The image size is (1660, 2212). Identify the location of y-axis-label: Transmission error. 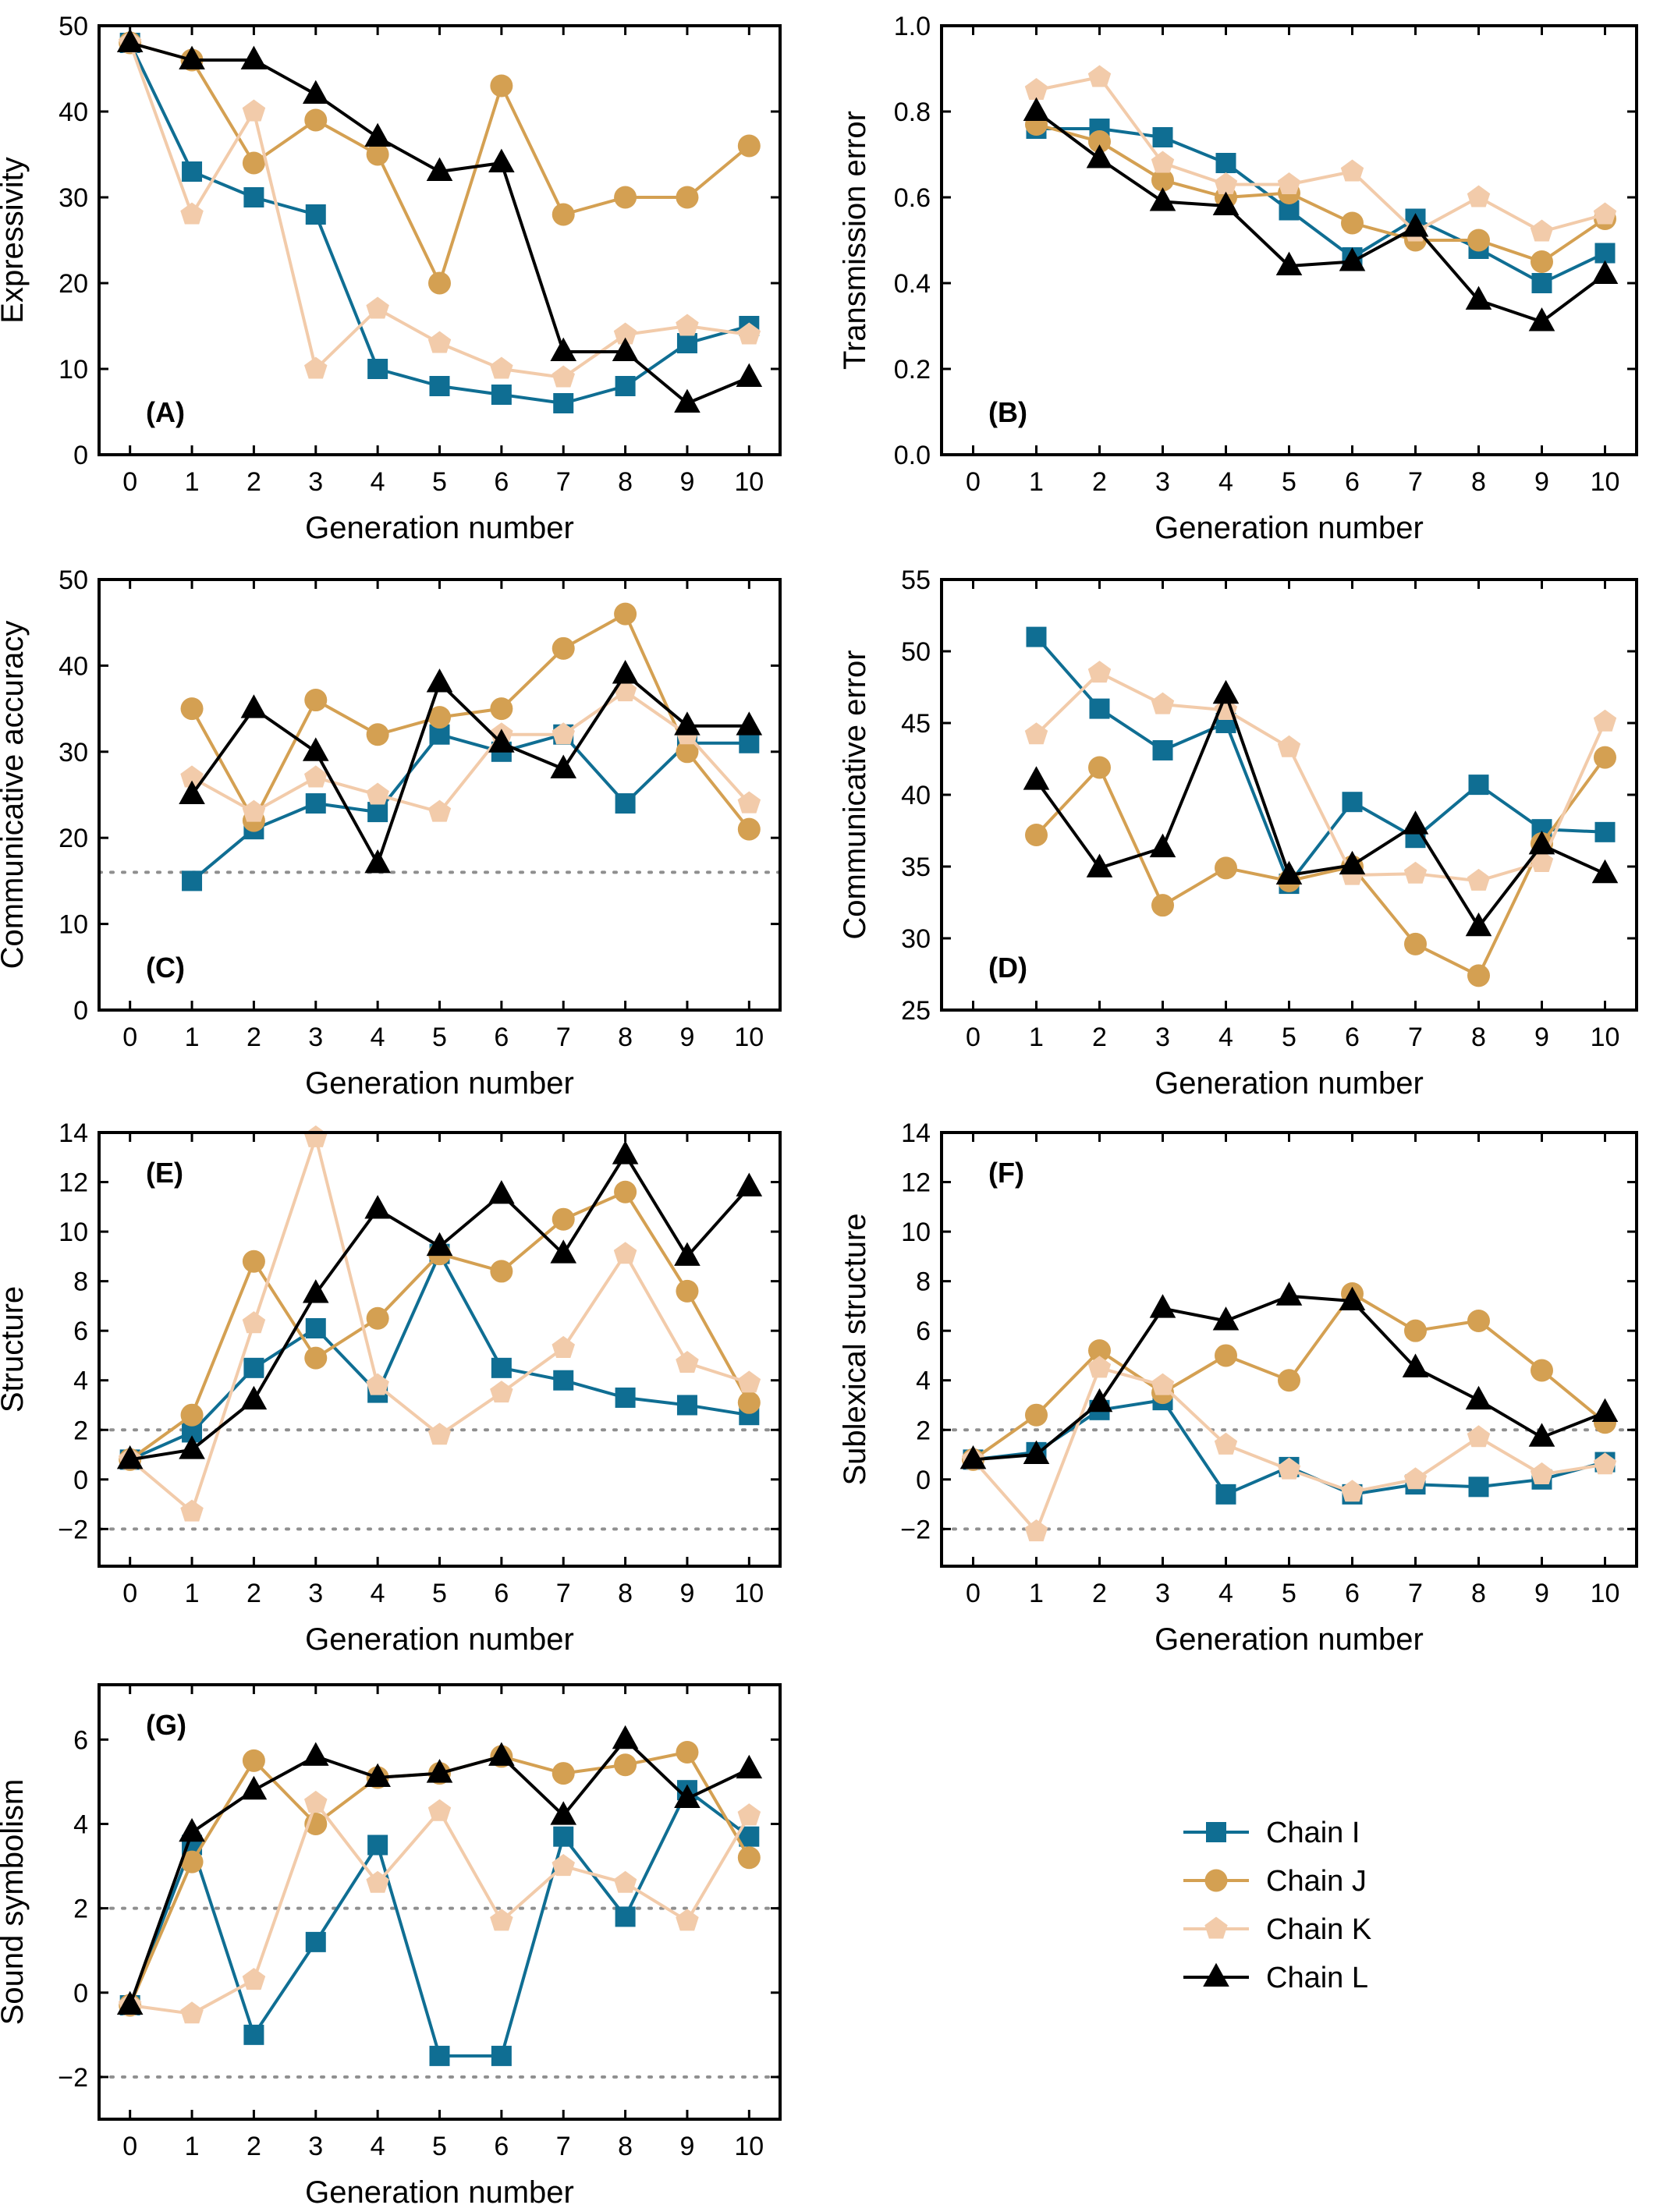
(855, 240).